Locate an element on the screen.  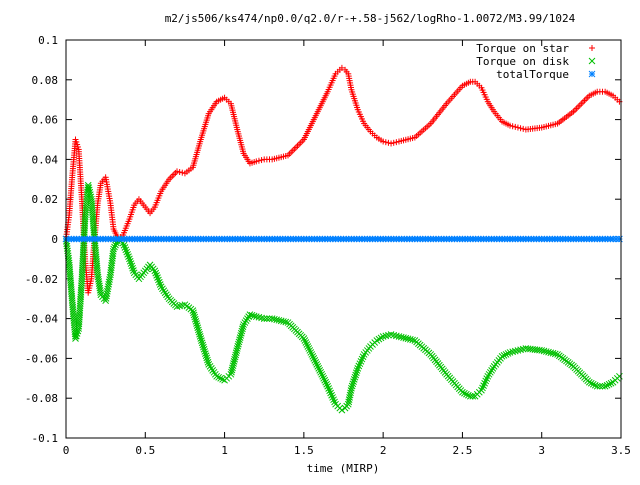
x-axis-label: time (MIRP) is located at coordinates (343, 468).